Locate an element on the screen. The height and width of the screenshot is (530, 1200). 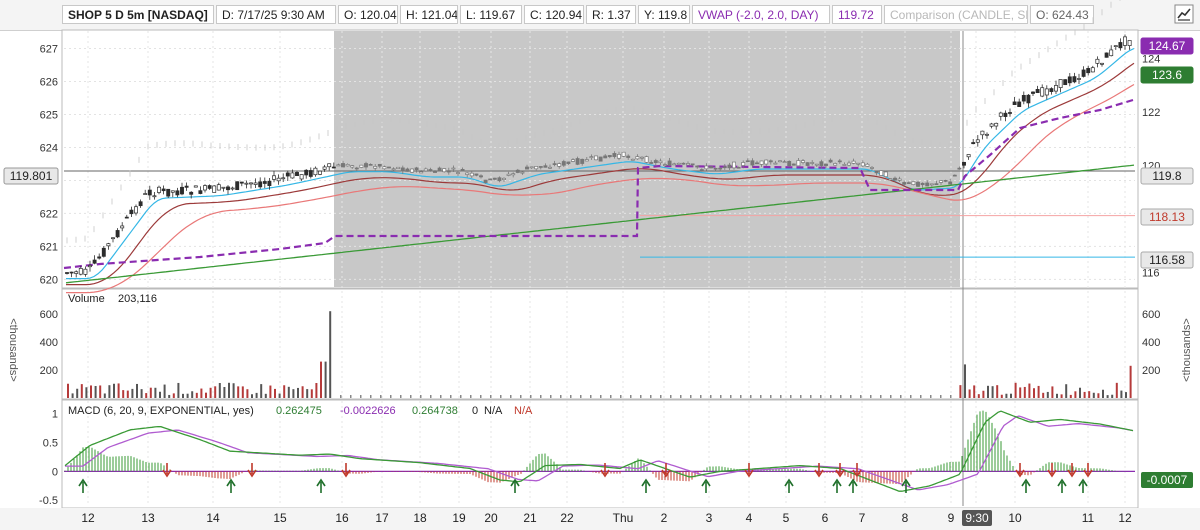
macd-tick: -0.5 is located at coordinates (48, 501).